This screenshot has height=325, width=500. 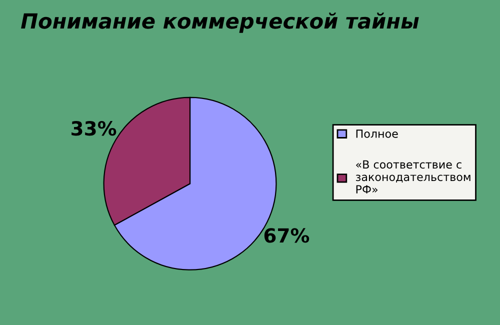 I want to click on legend-label: «В соответствие с законодательством РФ», so click(x=413, y=177).